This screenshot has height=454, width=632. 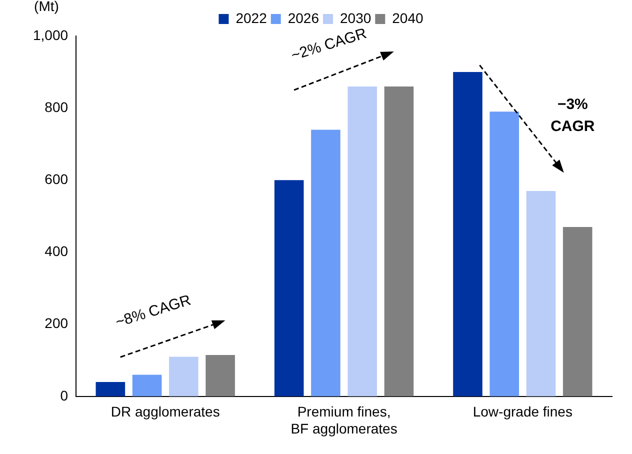 I want to click on x-tick-label: DR agglomerates, so click(x=165, y=412).